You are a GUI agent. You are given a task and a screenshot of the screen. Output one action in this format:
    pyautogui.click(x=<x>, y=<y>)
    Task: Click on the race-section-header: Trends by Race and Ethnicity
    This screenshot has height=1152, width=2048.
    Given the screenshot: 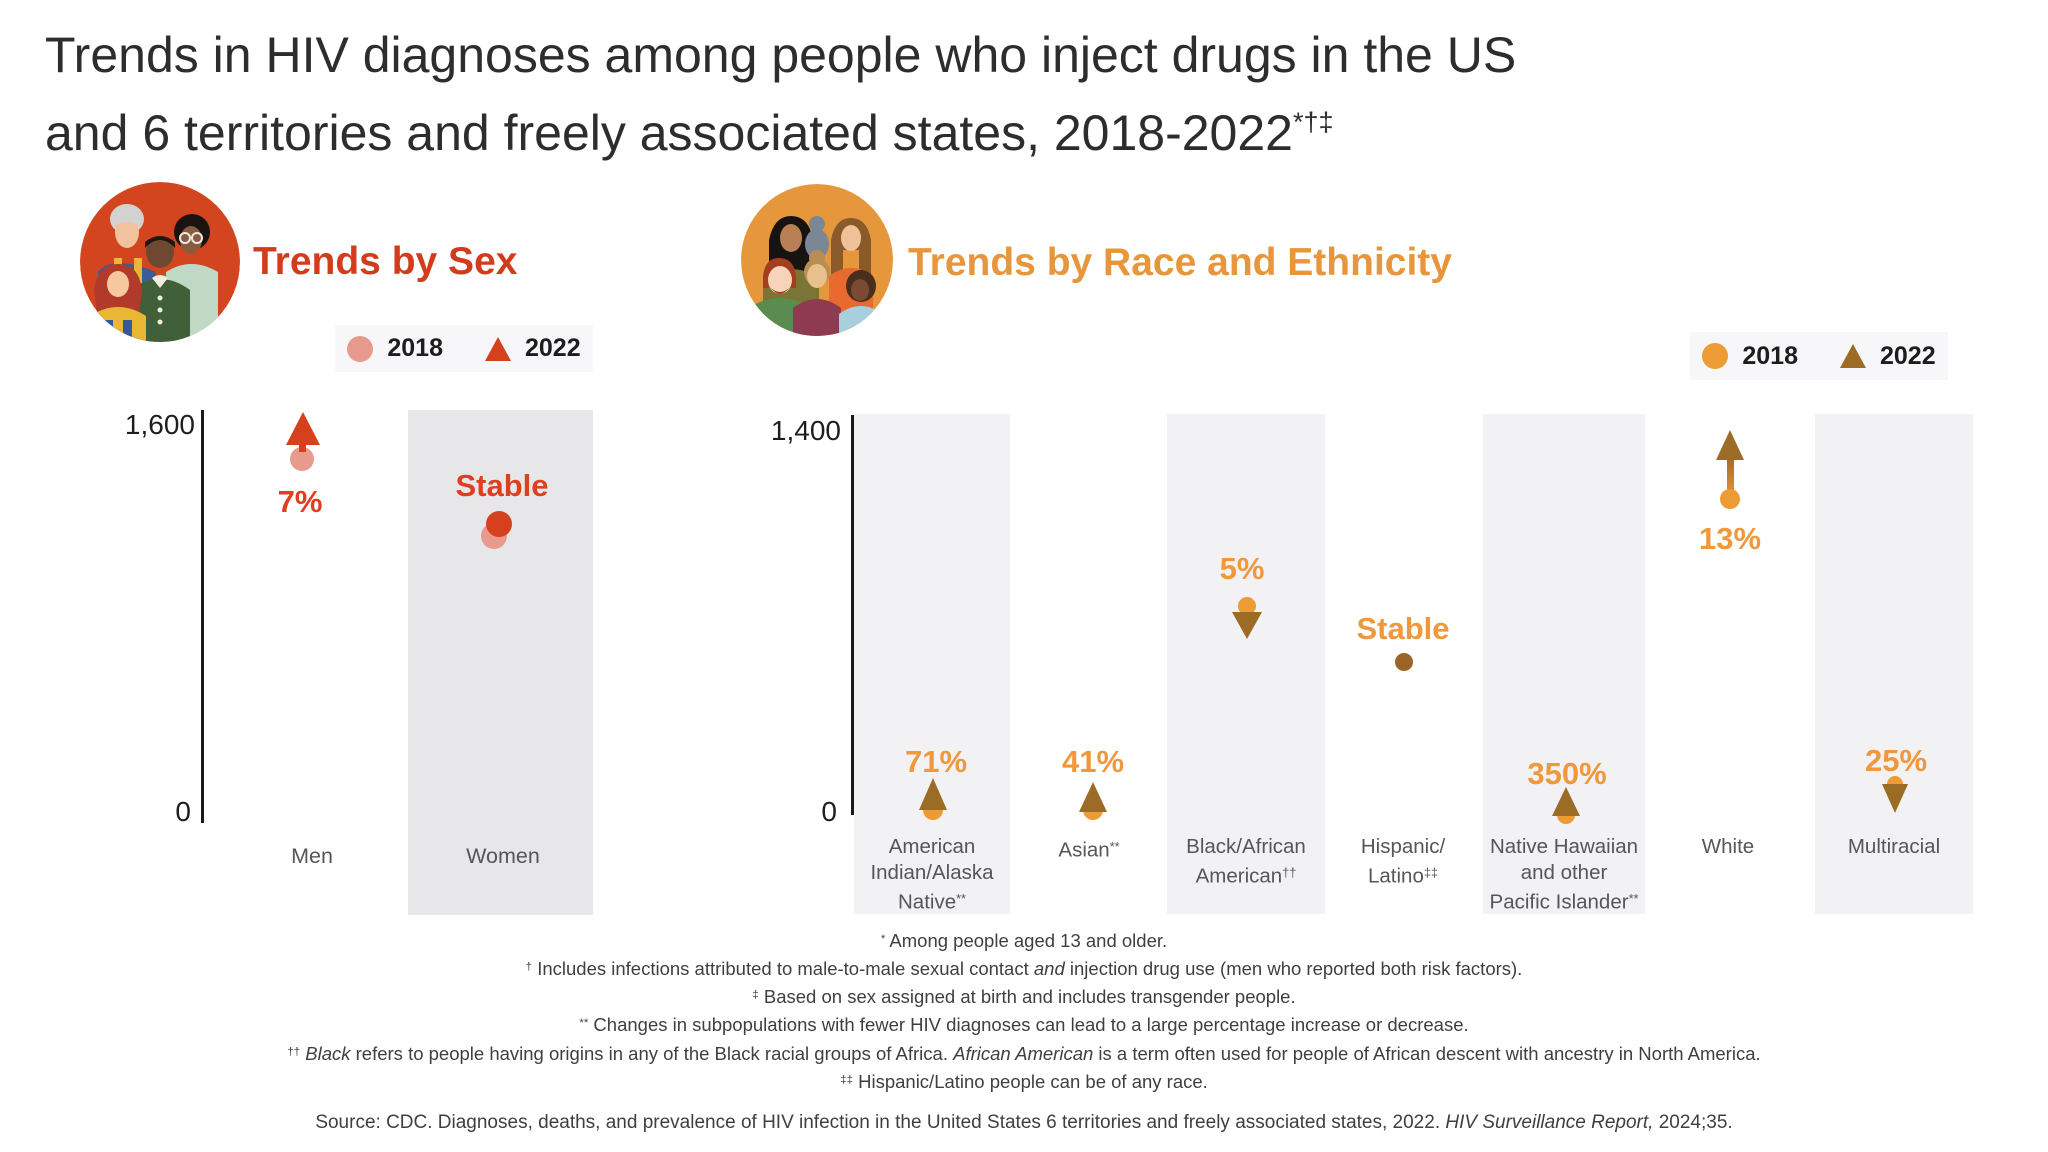 What is the action you would take?
    pyautogui.click(x=1180, y=262)
    